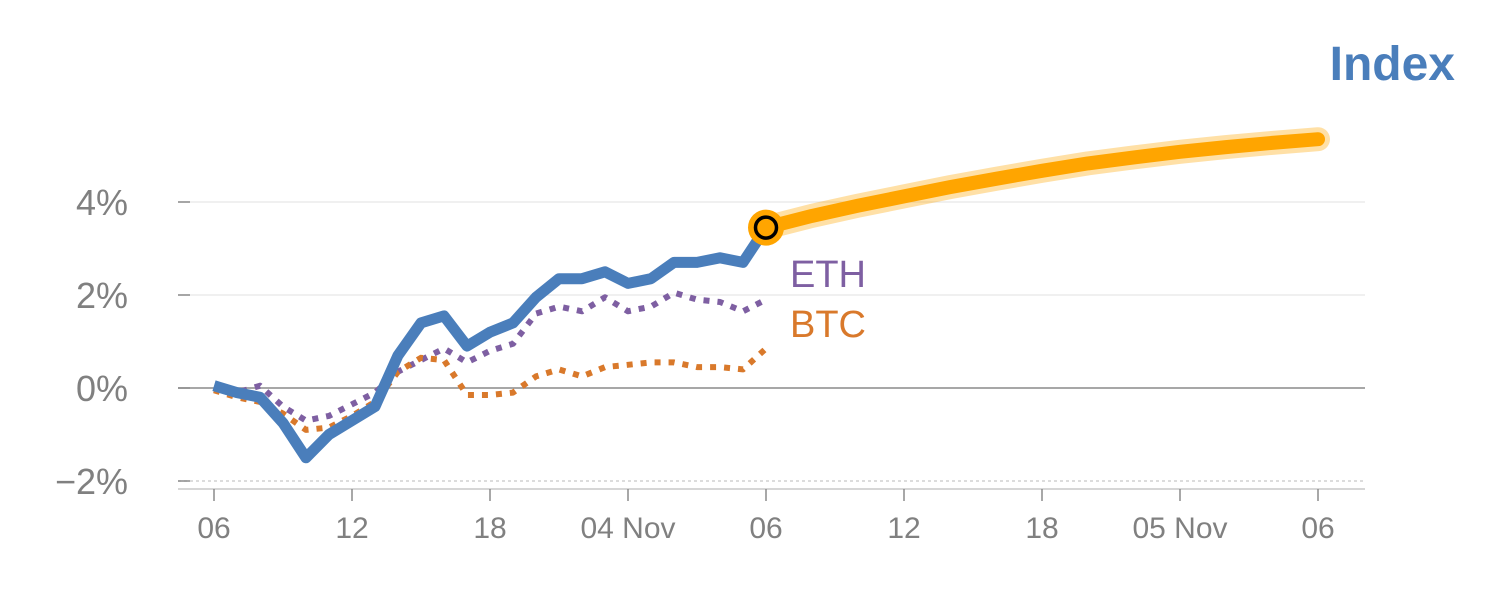  I want to click on x-tick-label: 05 Nov, so click(1179, 528).